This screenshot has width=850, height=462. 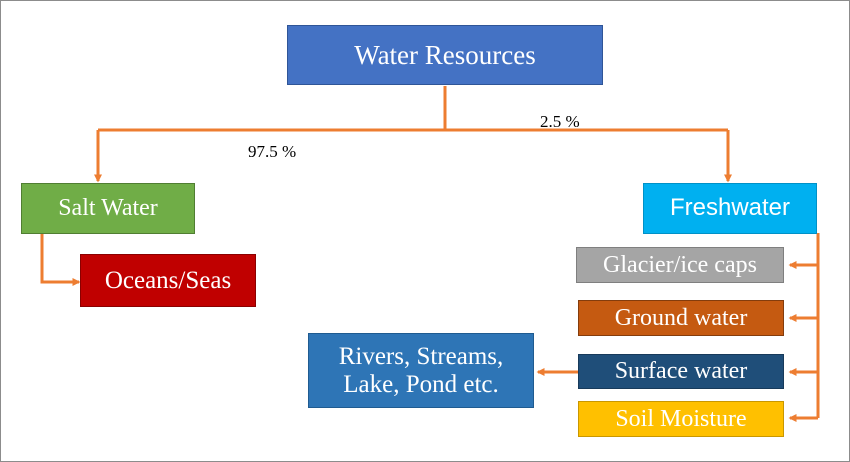 I want to click on water-resources-label: Water Resources, so click(x=445, y=54).